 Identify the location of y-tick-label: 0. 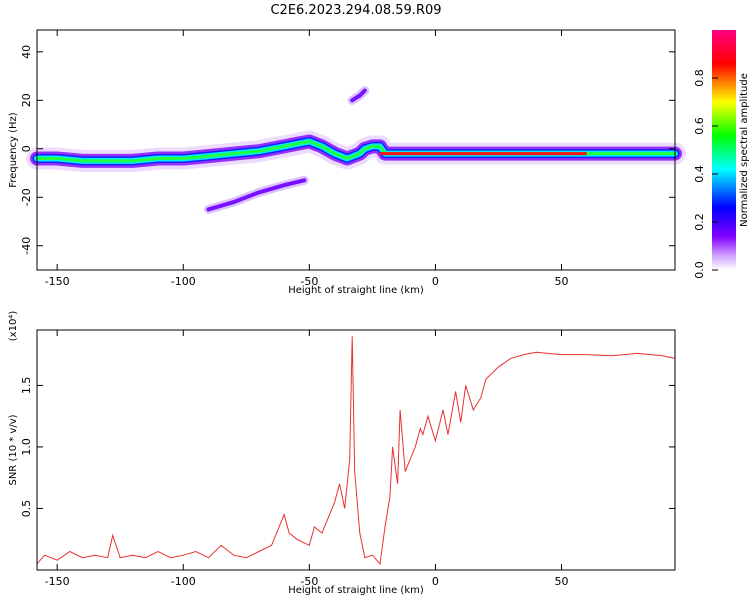
(26, 148).